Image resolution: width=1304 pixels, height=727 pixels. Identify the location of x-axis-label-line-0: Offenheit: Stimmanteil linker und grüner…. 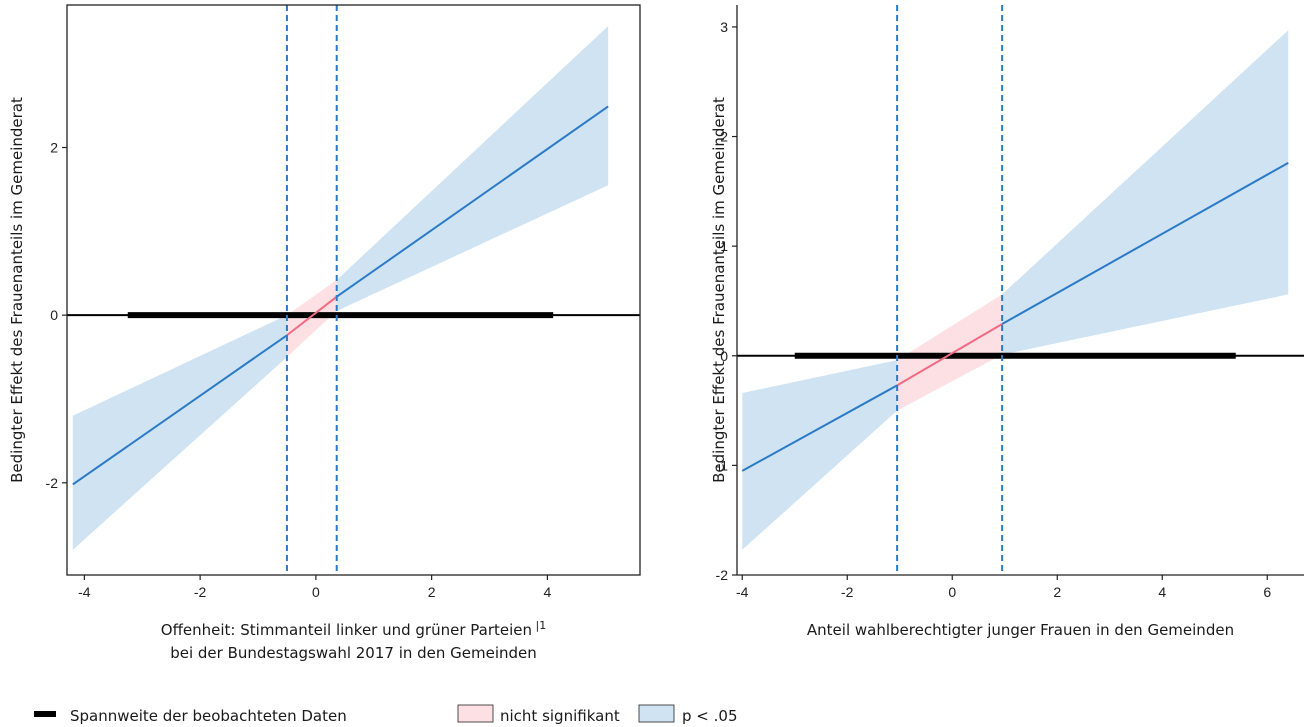
(353, 629).